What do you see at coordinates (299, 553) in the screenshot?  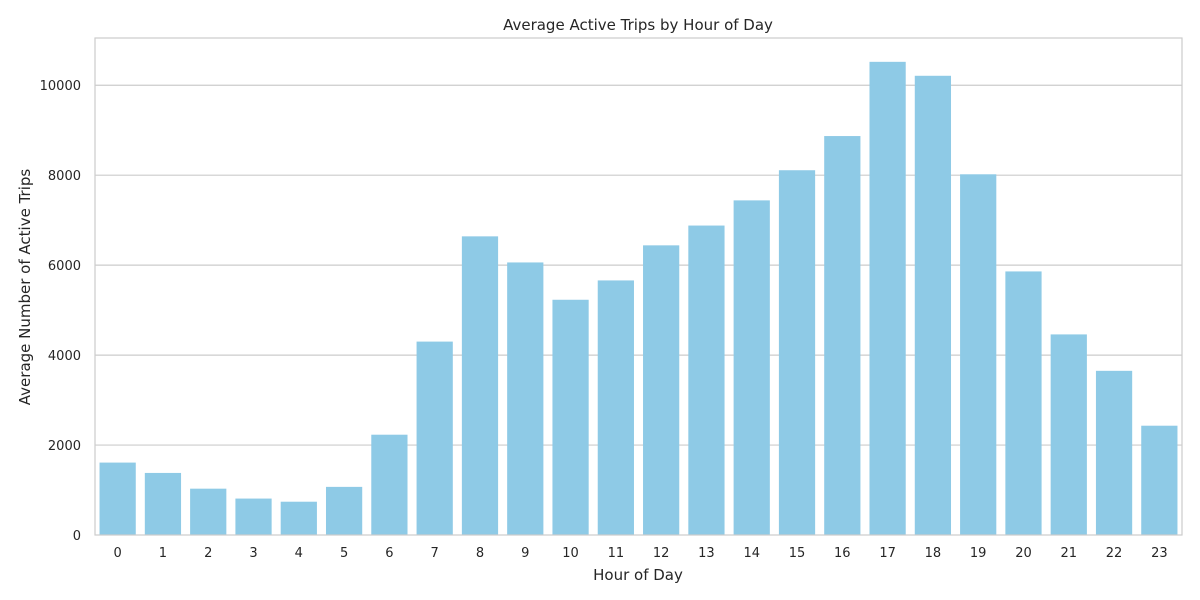 I see `x-tick-label: 4` at bounding box center [299, 553].